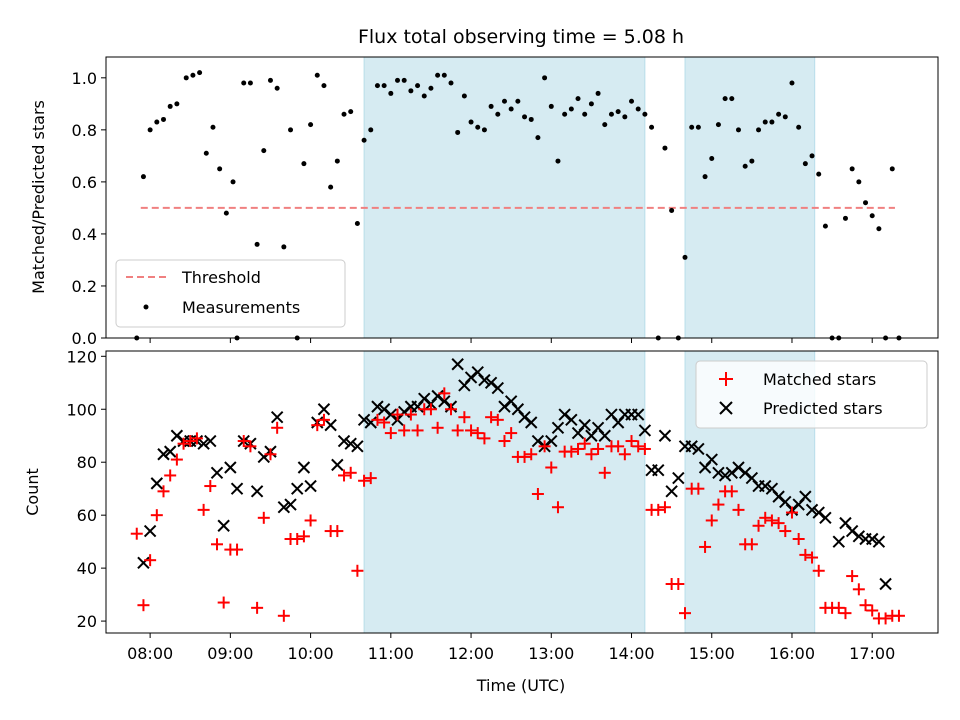  Describe the element at coordinates (823, 408) in the screenshot. I see `legend-predicted-label: Predicted stars` at that location.